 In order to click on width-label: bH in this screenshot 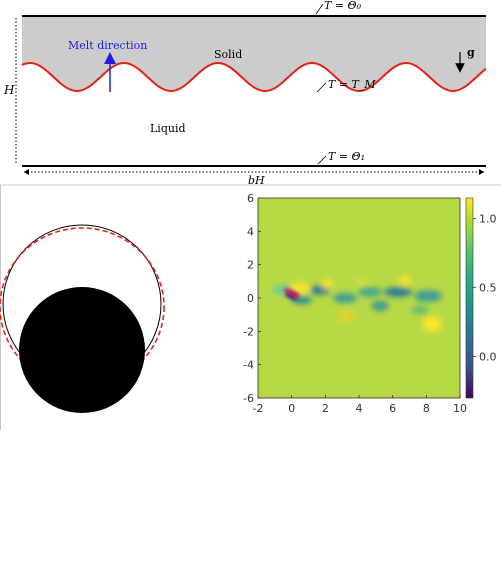, I will do `click(256, 180)`.